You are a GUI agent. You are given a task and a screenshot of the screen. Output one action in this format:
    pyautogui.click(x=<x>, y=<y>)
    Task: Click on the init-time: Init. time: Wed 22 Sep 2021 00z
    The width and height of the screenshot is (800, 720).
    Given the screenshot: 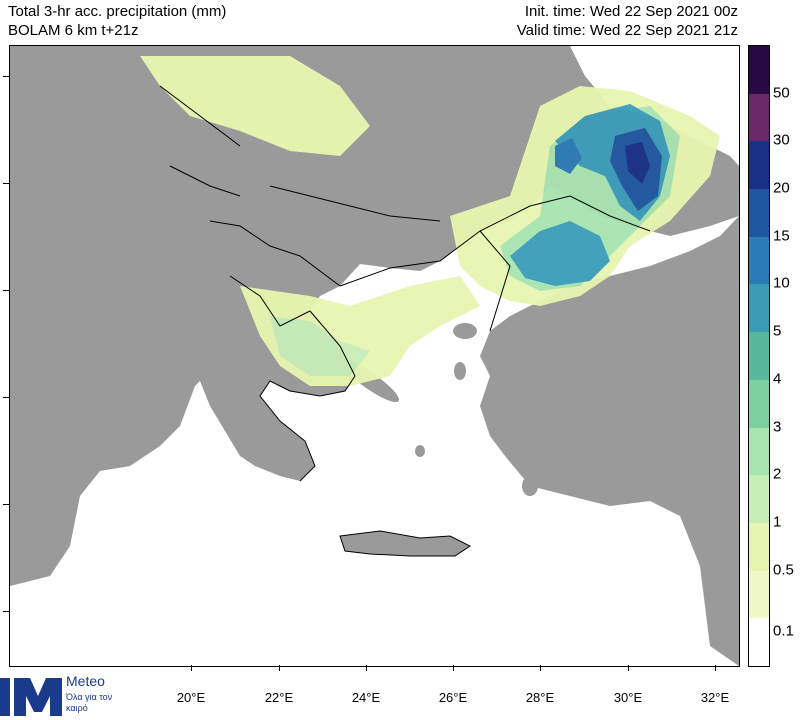 What is the action you would take?
    pyautogui.click(x=631, y=11)
    